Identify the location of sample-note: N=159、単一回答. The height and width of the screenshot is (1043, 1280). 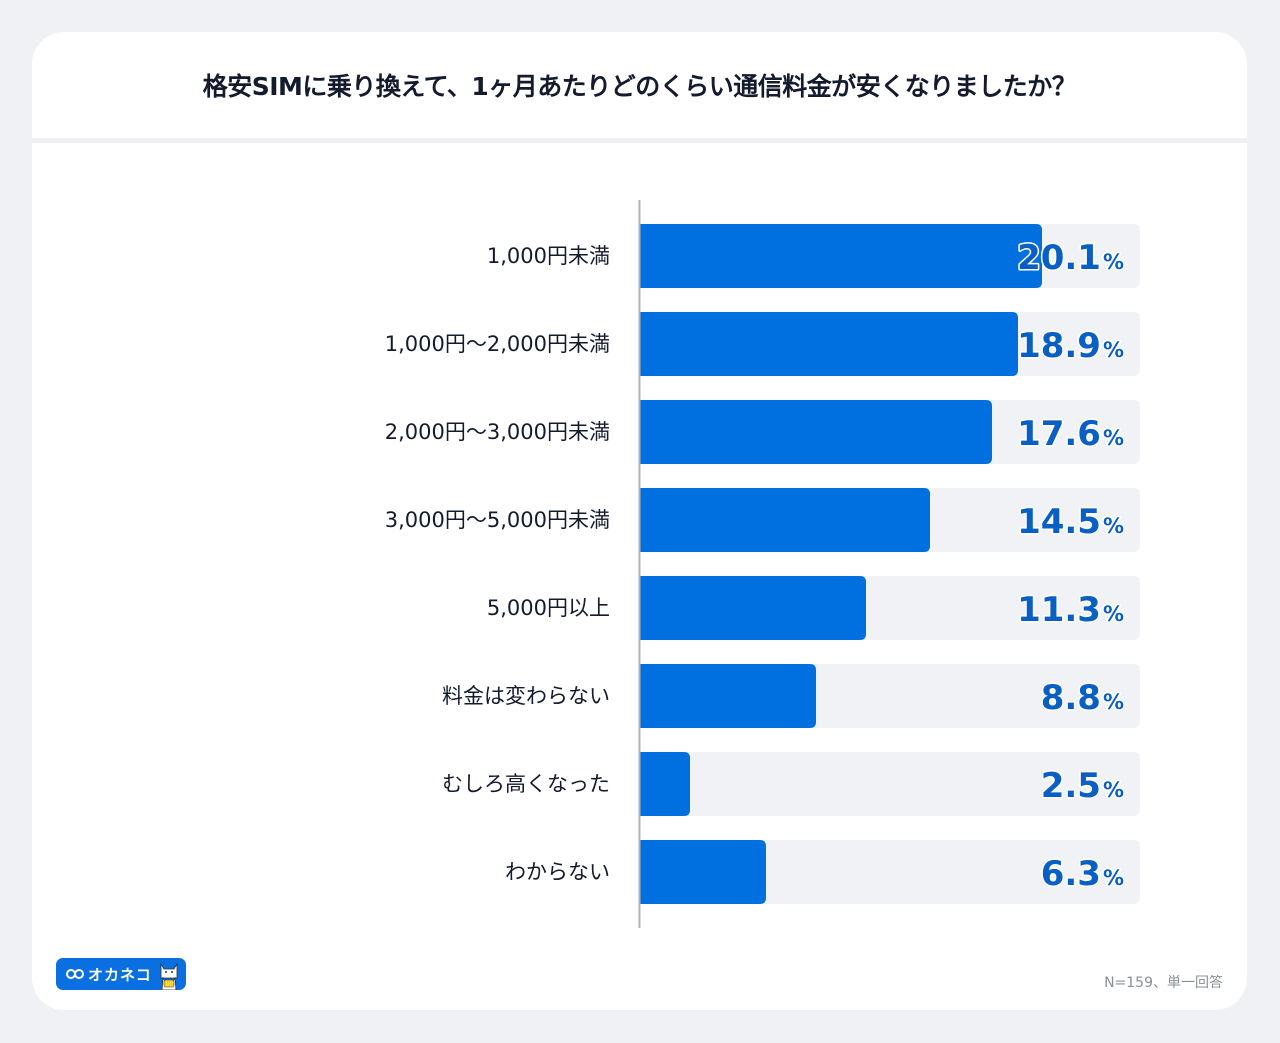
(1163, 983).